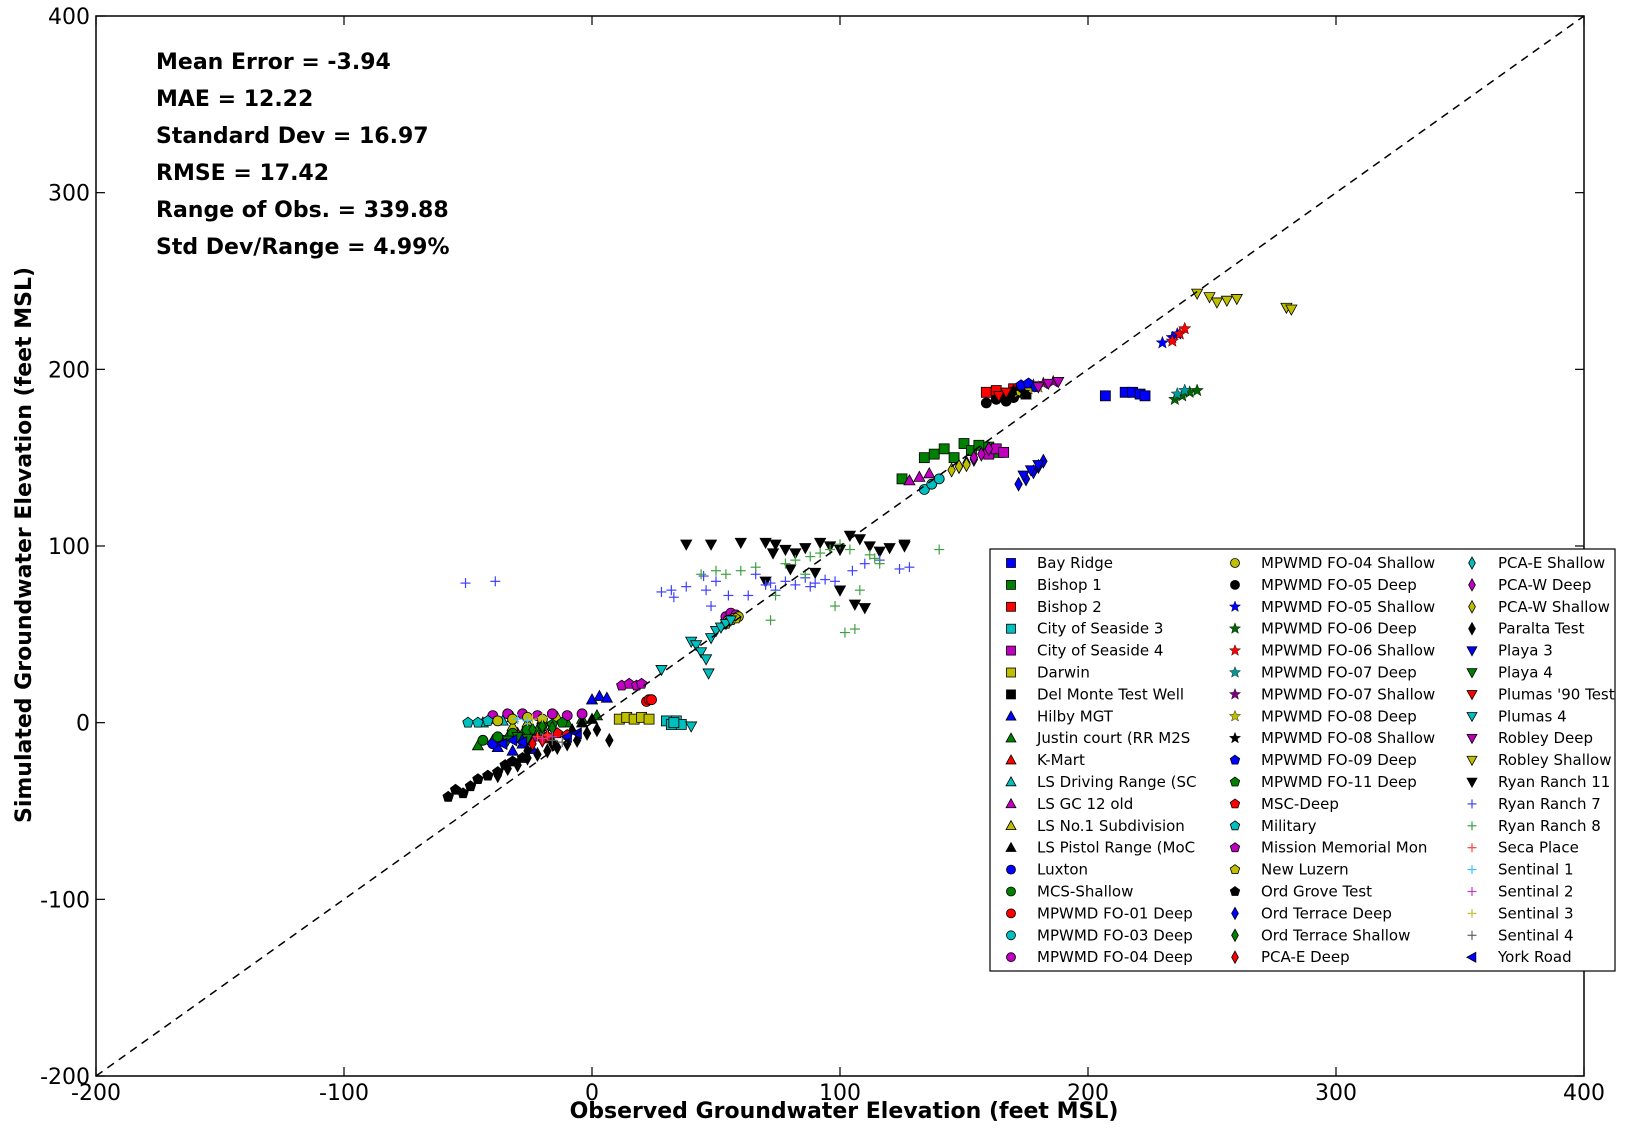 Image resolution: width=1631 pixels, height=1130 pixels. I want to click on legend-entry-label: City of Seaside 3, so click(1100, 629).